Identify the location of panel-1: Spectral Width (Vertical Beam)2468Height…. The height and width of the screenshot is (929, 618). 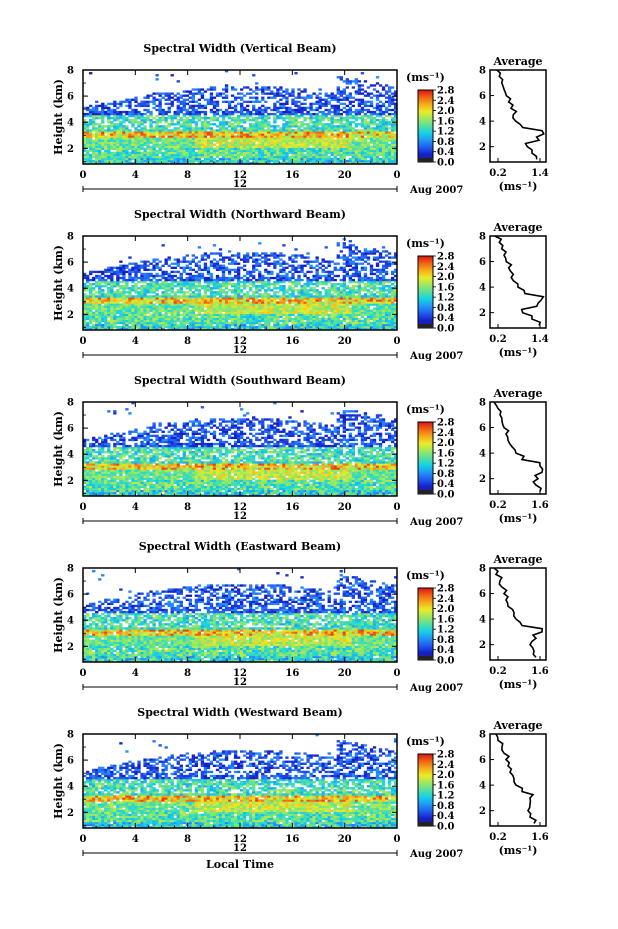
(300, 119).